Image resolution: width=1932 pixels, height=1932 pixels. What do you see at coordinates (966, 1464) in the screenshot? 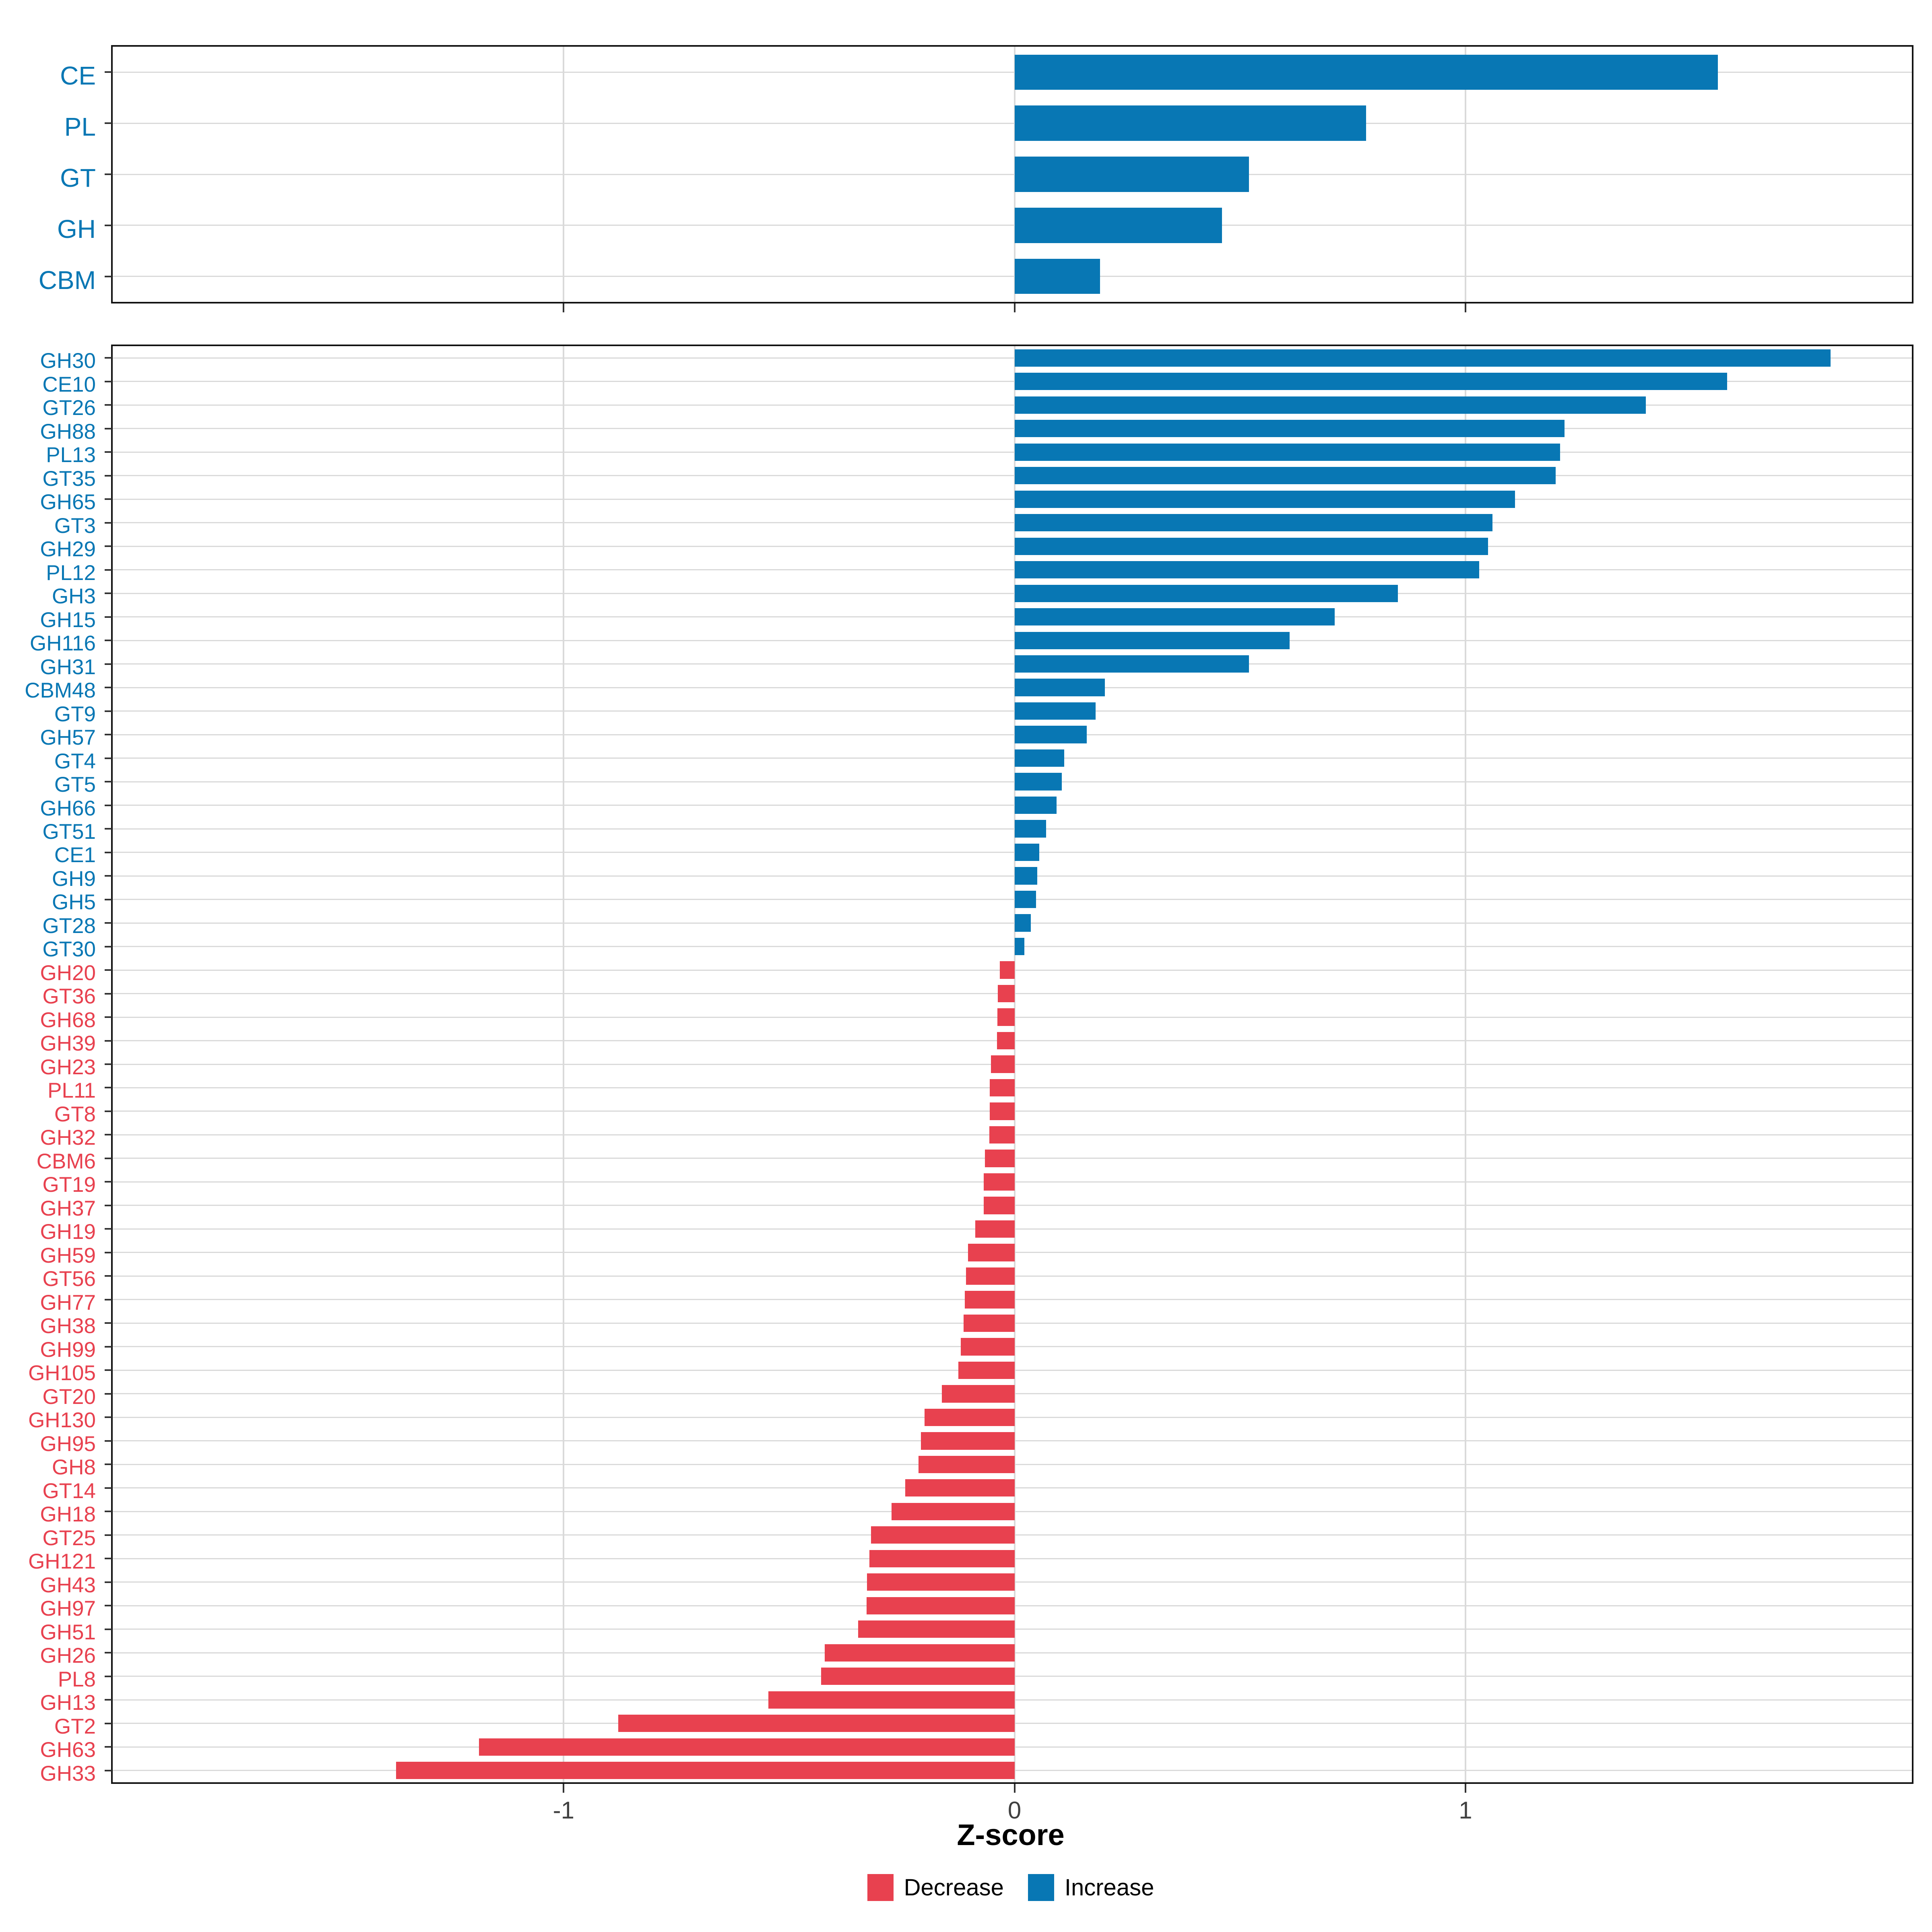
I see `bar-GH8` at bounding box center [966, 1464].